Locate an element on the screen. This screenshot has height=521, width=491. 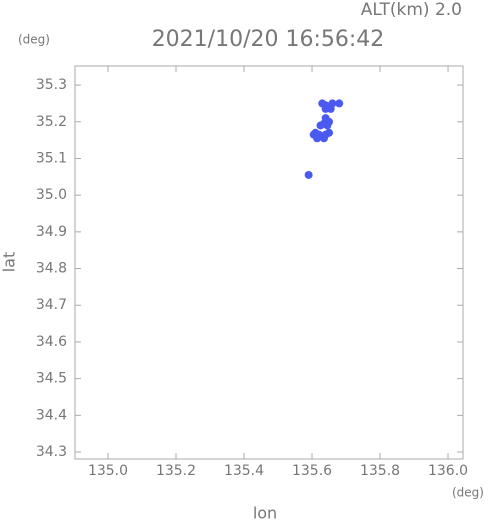
y-tick-label: 35.2 is located at coordinates (51, 122).